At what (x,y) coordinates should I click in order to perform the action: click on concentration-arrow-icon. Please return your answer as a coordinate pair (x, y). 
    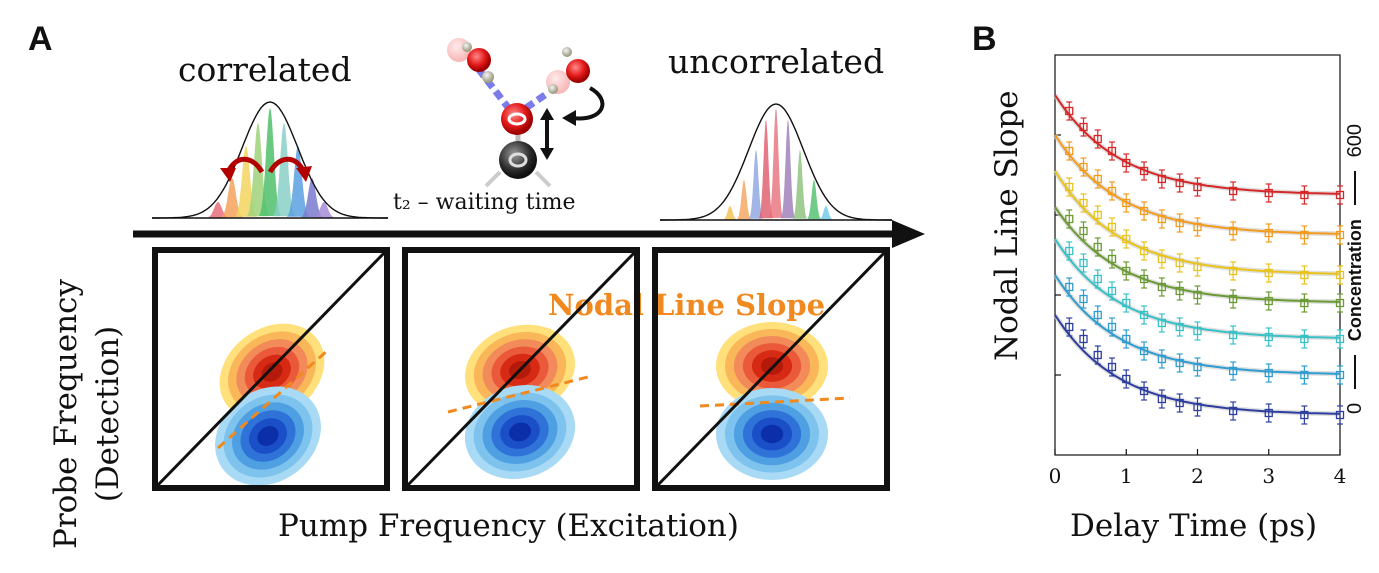
    Looking at the image, I should click on (1355, 188).